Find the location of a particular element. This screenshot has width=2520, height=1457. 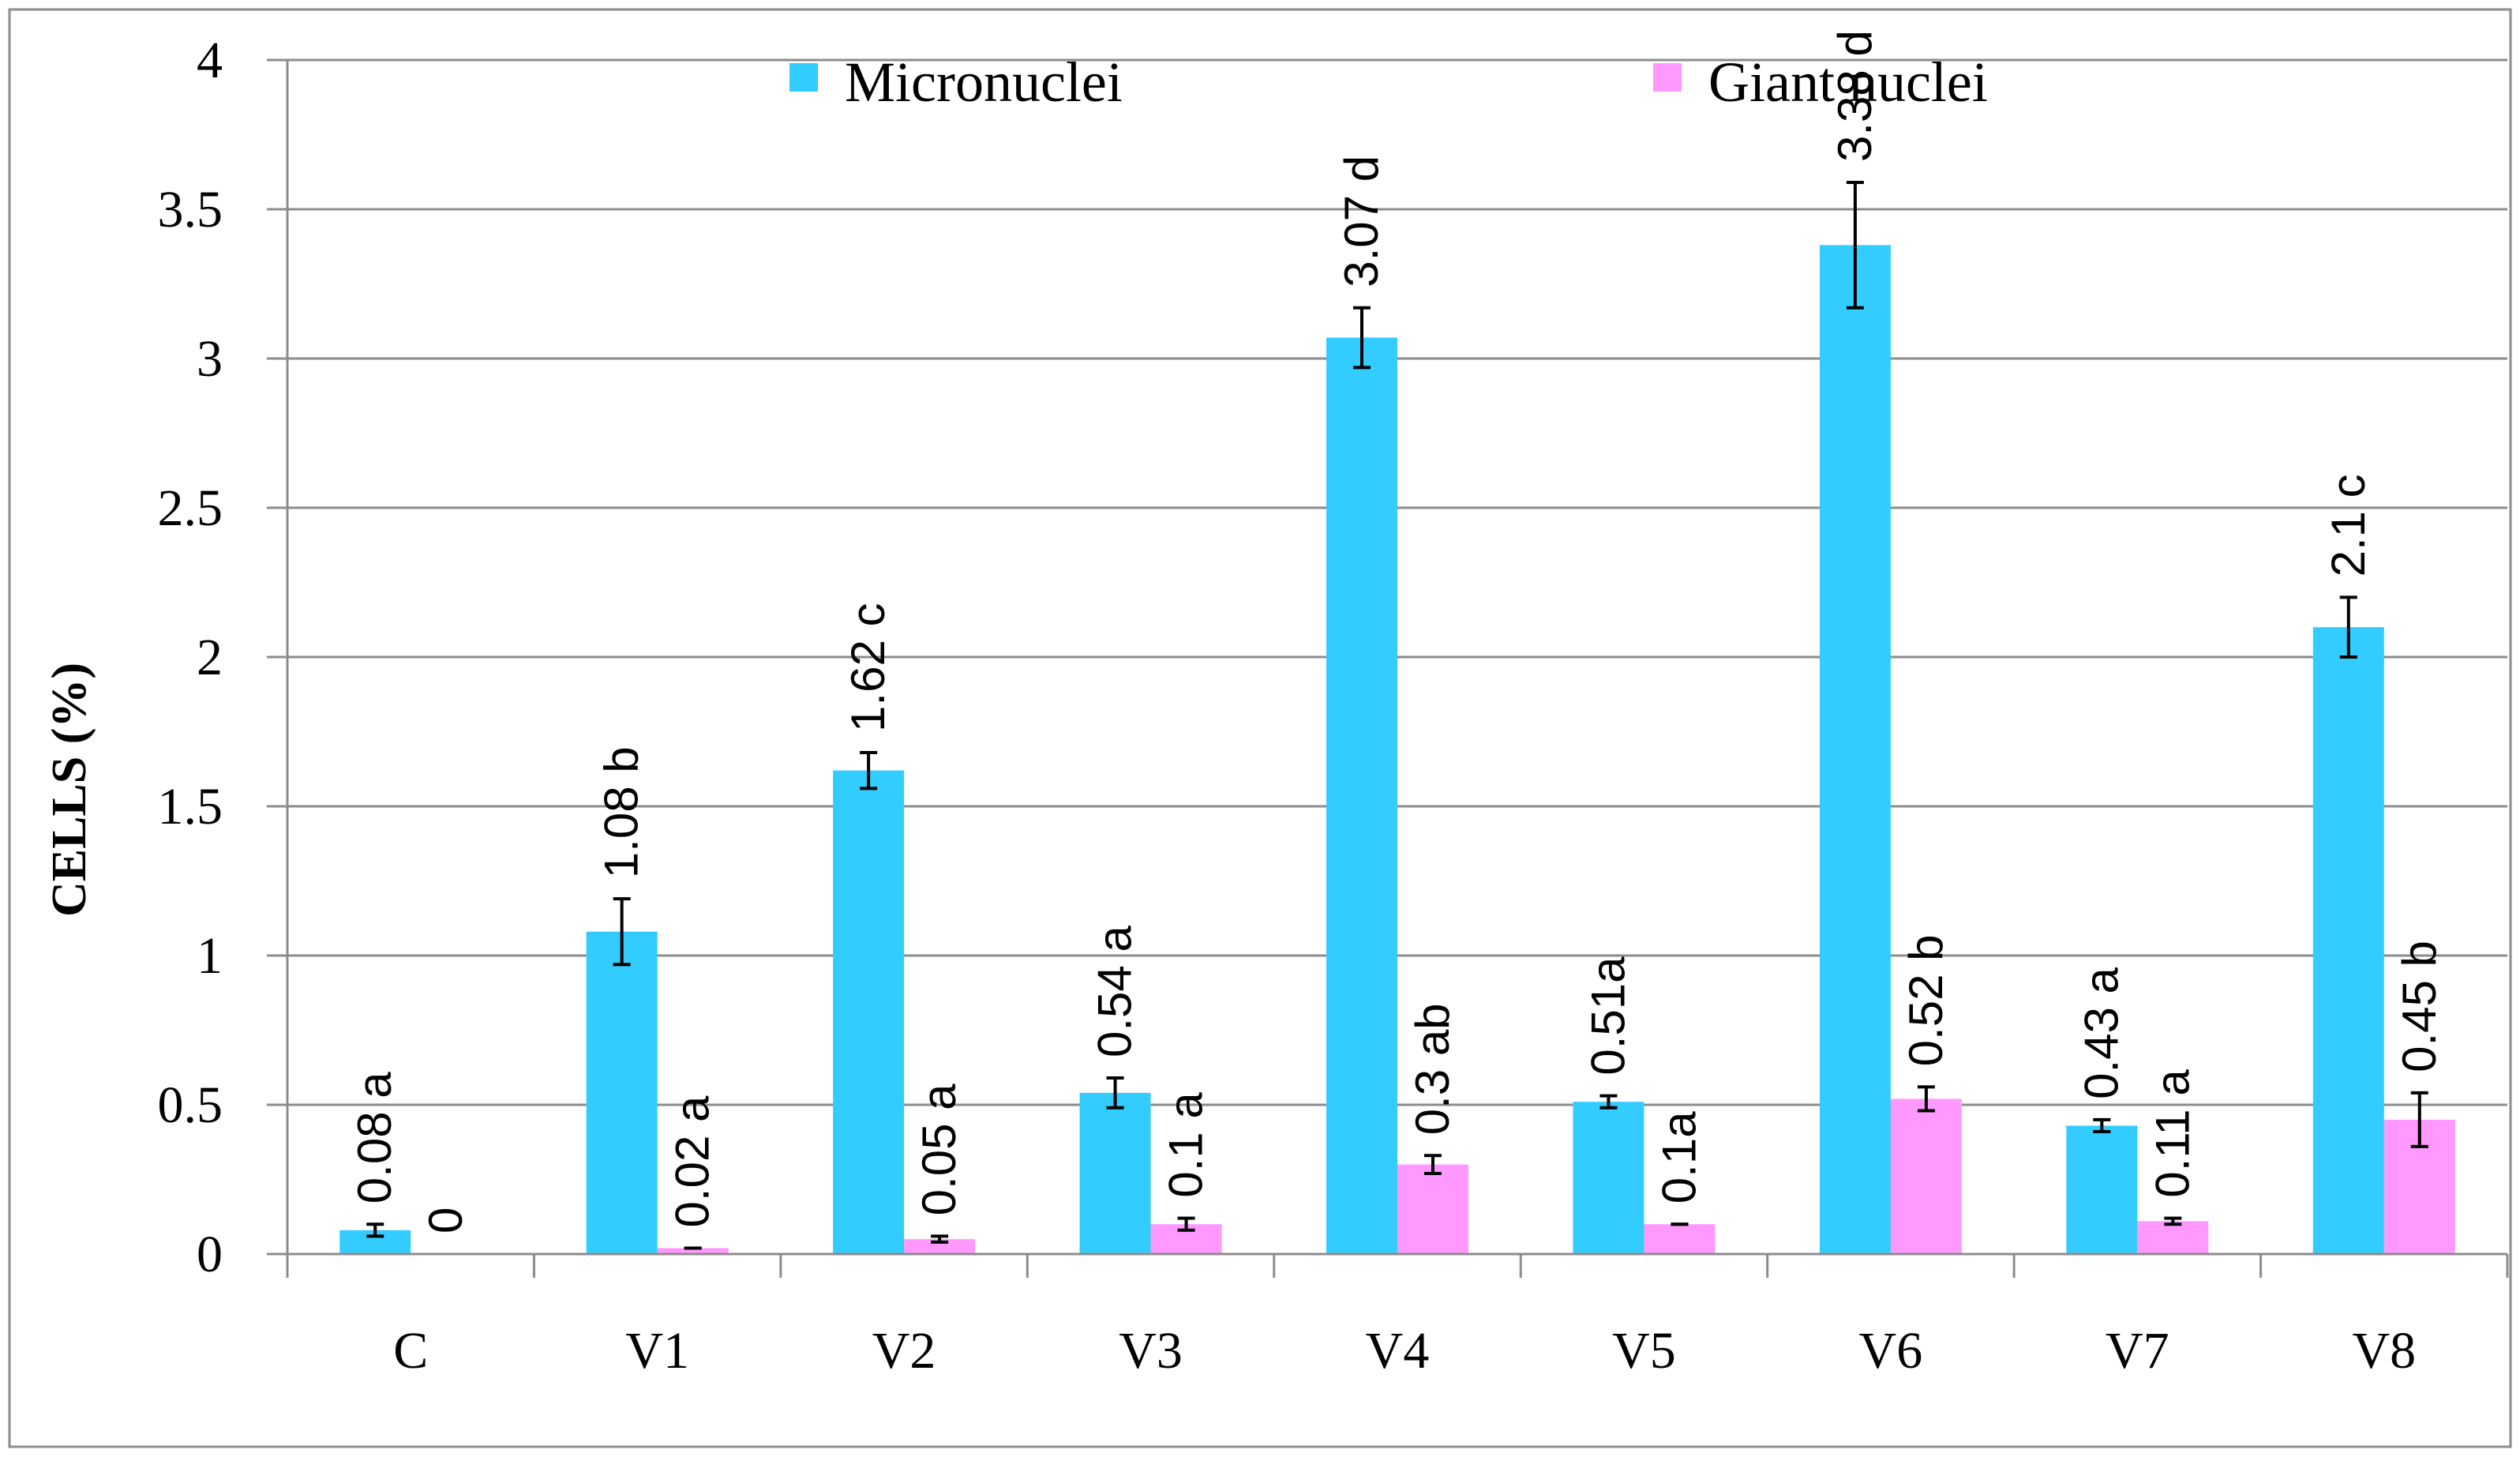

y-tick-label: 0 is located at coordinates (210, 1254).